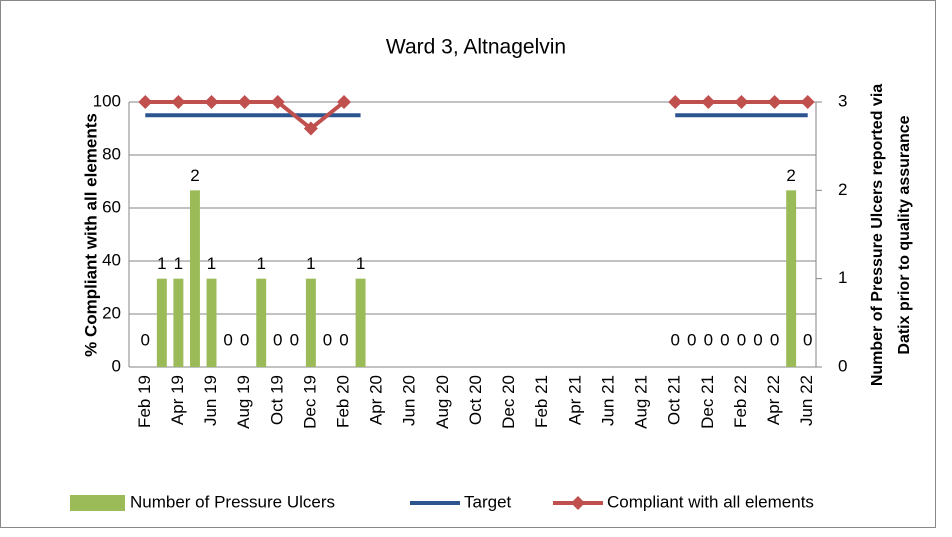  I want to click on y-tick-label: 80, so click(111, 153).